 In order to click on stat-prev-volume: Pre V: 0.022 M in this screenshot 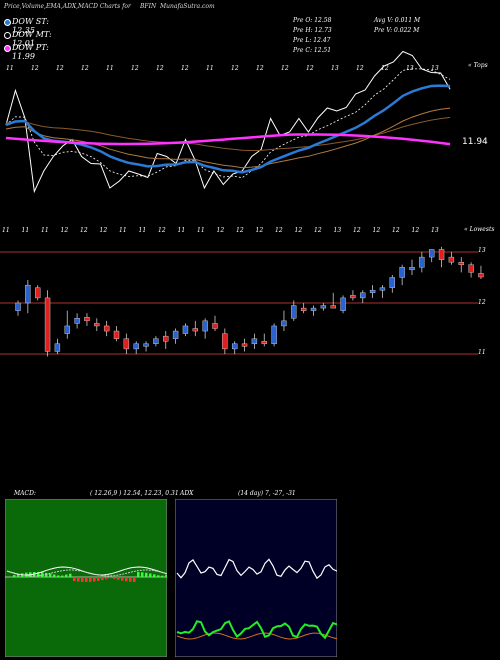, I will do `click(397, 30)`.